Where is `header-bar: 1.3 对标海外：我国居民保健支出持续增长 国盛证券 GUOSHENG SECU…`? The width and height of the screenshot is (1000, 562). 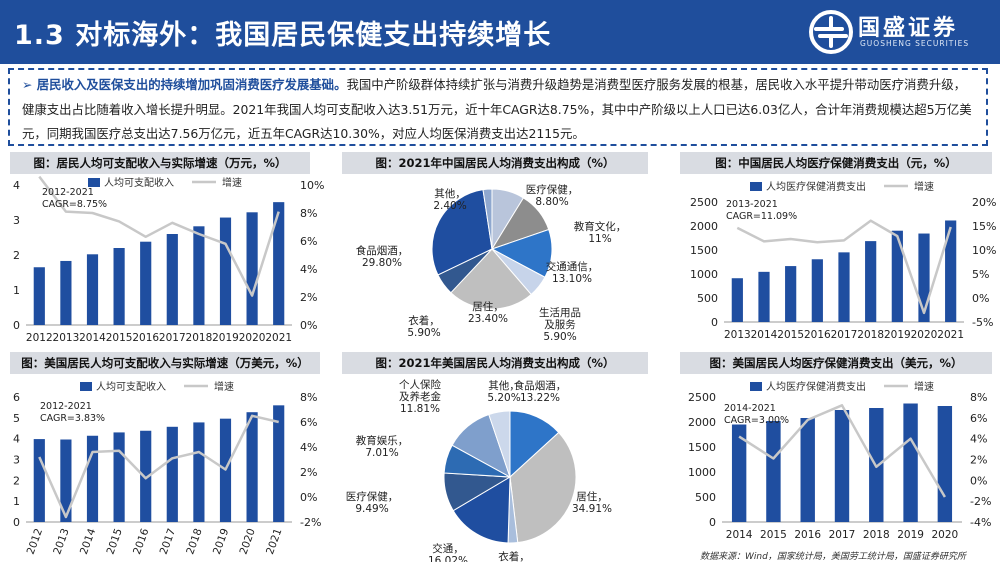
header-bar: 1.3 对标海外：我国居民保健支出持续增长 国盛证券 GUOSHENG SECU… is located at coordinates (500, 32).